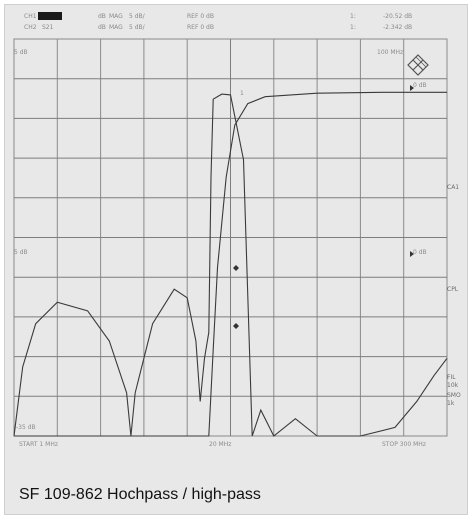 This screenshot has height=520, width=473. What do you see at coordinates (453, 385) in the screenshot?
I see `right-label-10k: 10k` at bounding box center [453, 385].